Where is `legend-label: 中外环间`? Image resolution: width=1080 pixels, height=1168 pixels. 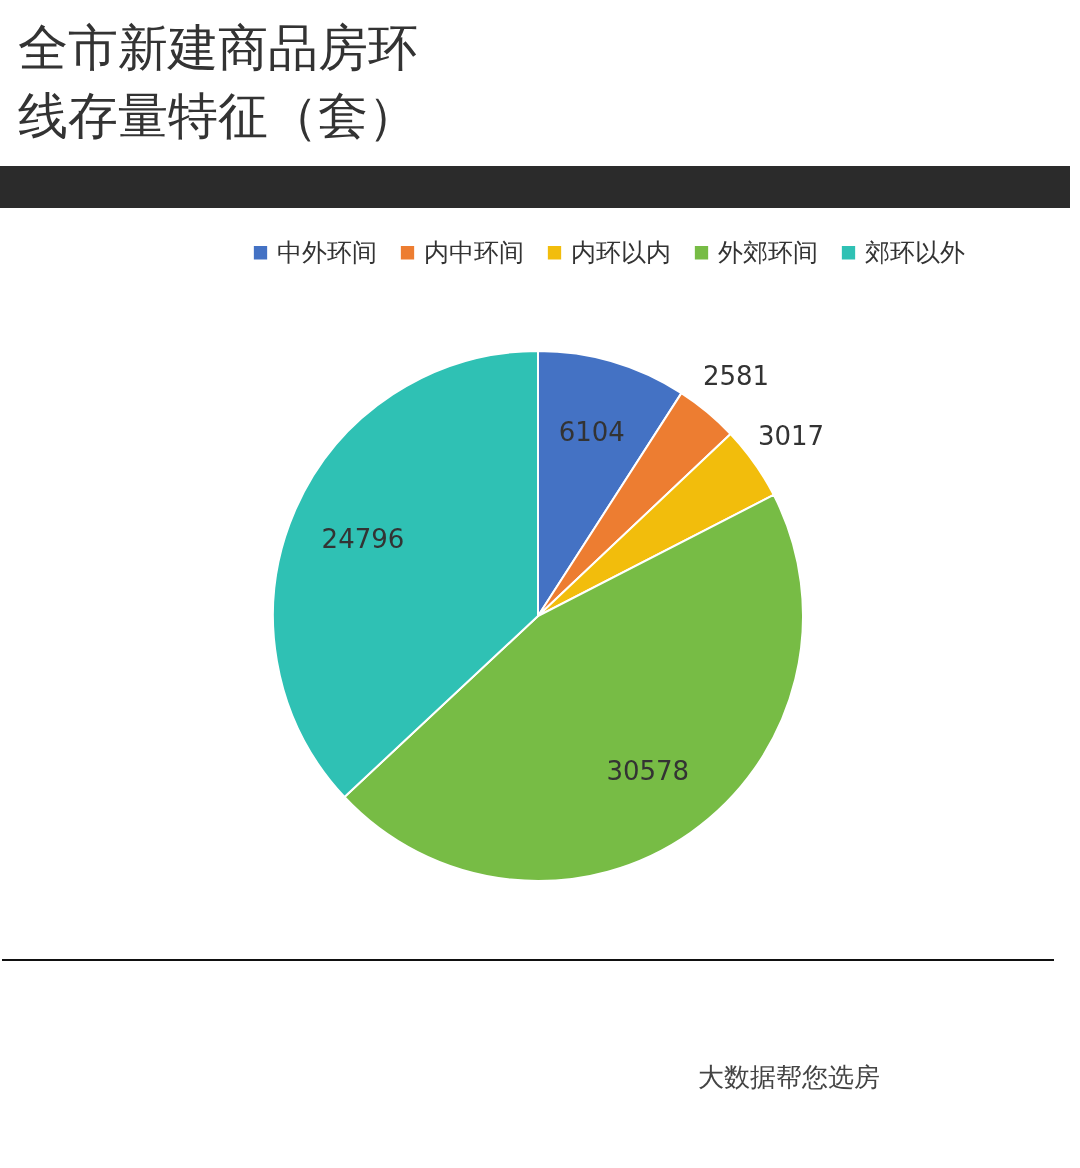 legend-label: 中外环间 is located at coordinates (327, 252).